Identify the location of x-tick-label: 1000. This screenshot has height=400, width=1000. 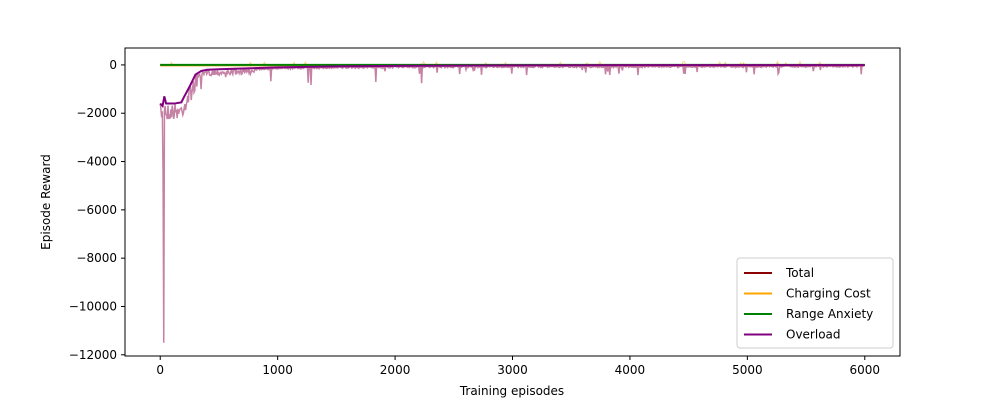
(277, 370).